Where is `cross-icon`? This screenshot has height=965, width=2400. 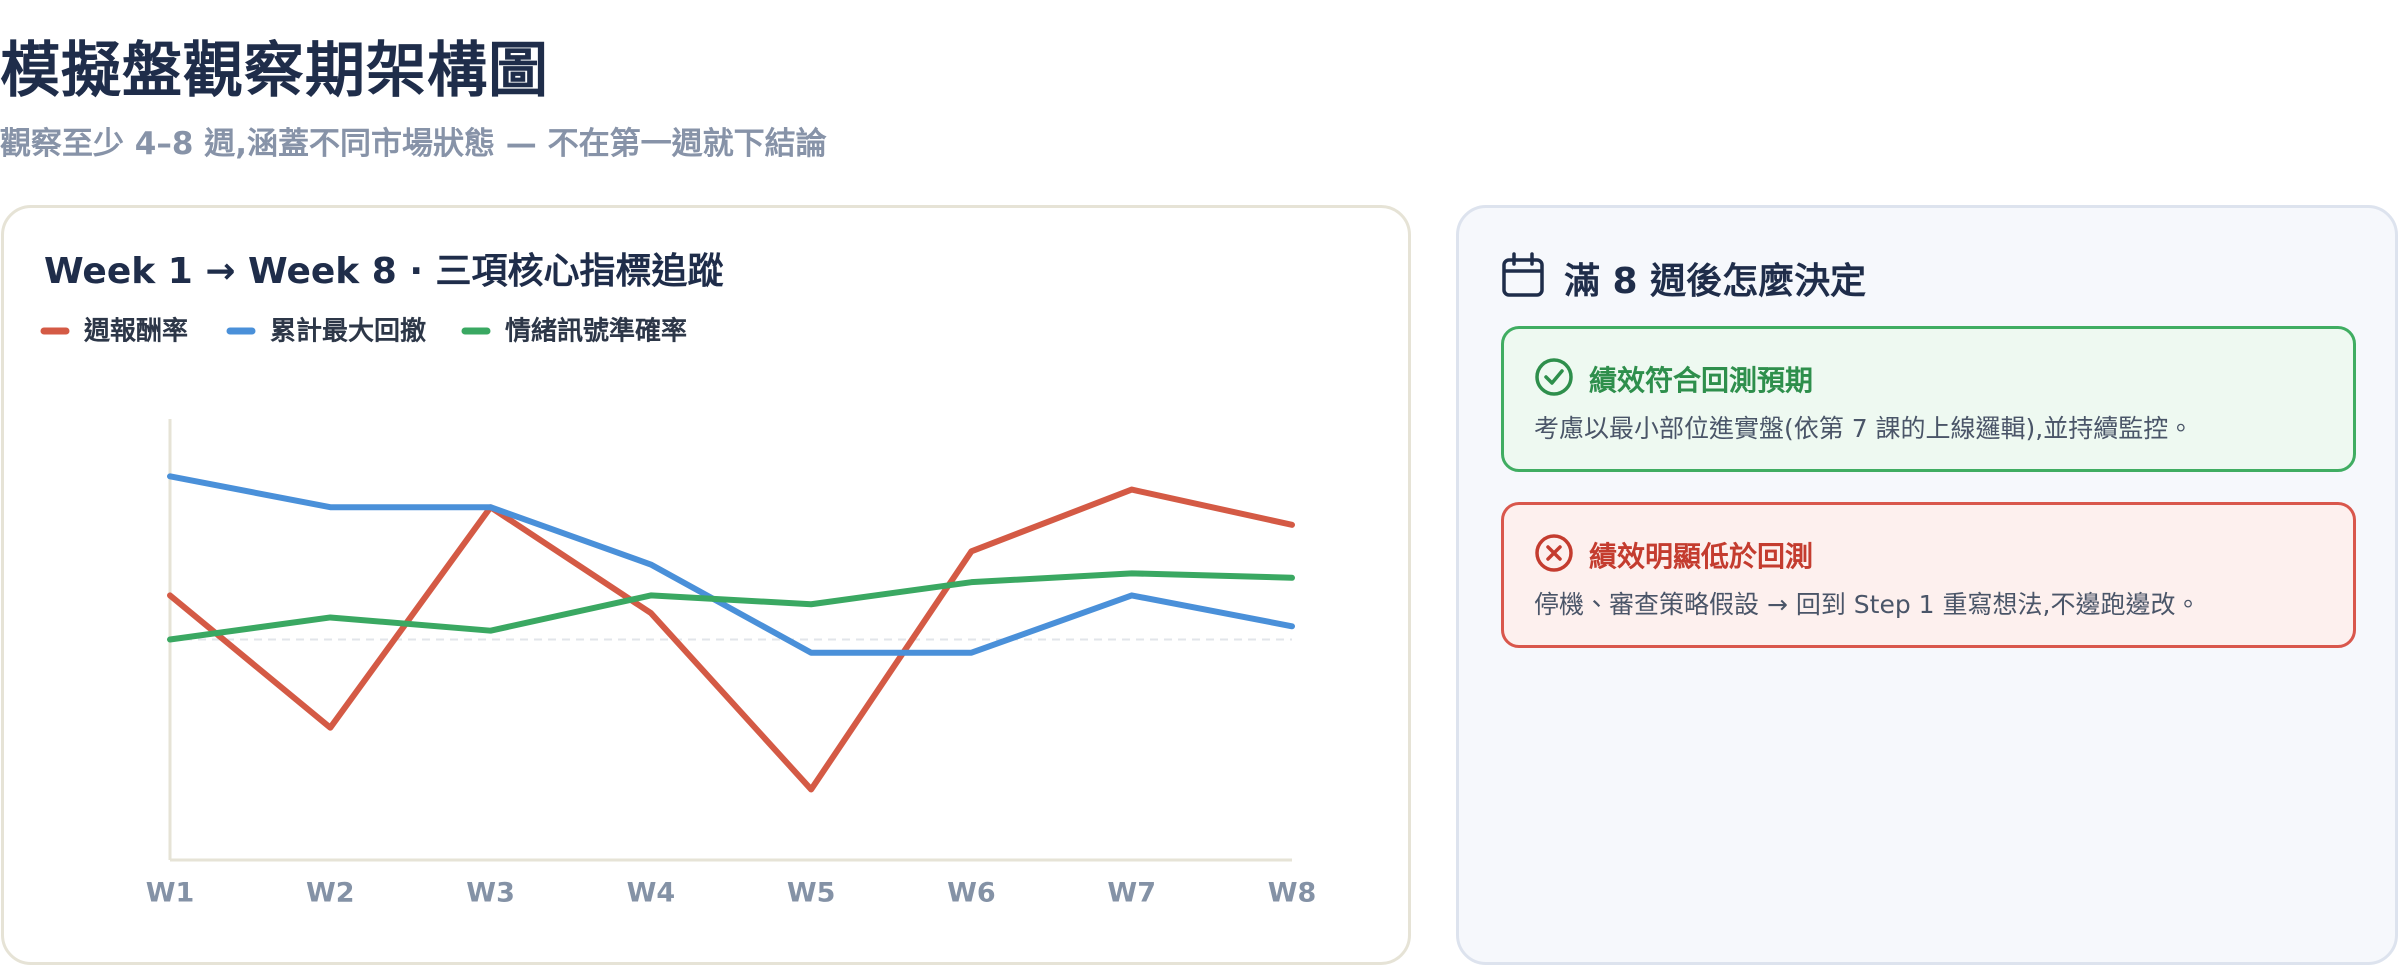
cross-icon is located at coordinates (1554, 553).